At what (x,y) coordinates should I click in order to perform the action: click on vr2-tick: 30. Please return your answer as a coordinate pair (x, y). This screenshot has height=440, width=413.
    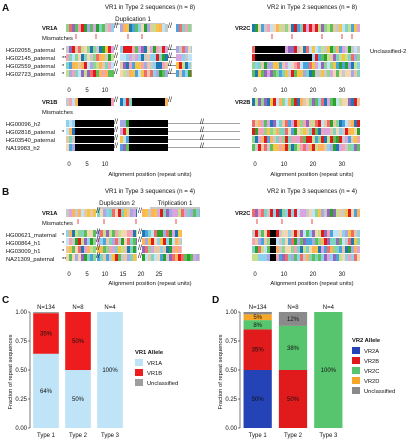
    Looking at the image, I should click on (342, 275).